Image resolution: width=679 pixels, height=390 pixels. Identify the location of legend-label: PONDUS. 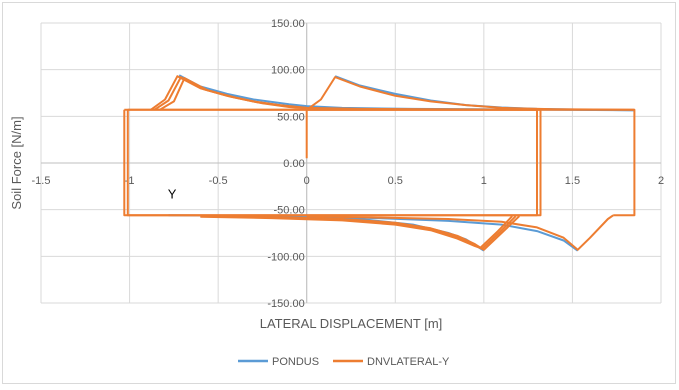
(295, 362).